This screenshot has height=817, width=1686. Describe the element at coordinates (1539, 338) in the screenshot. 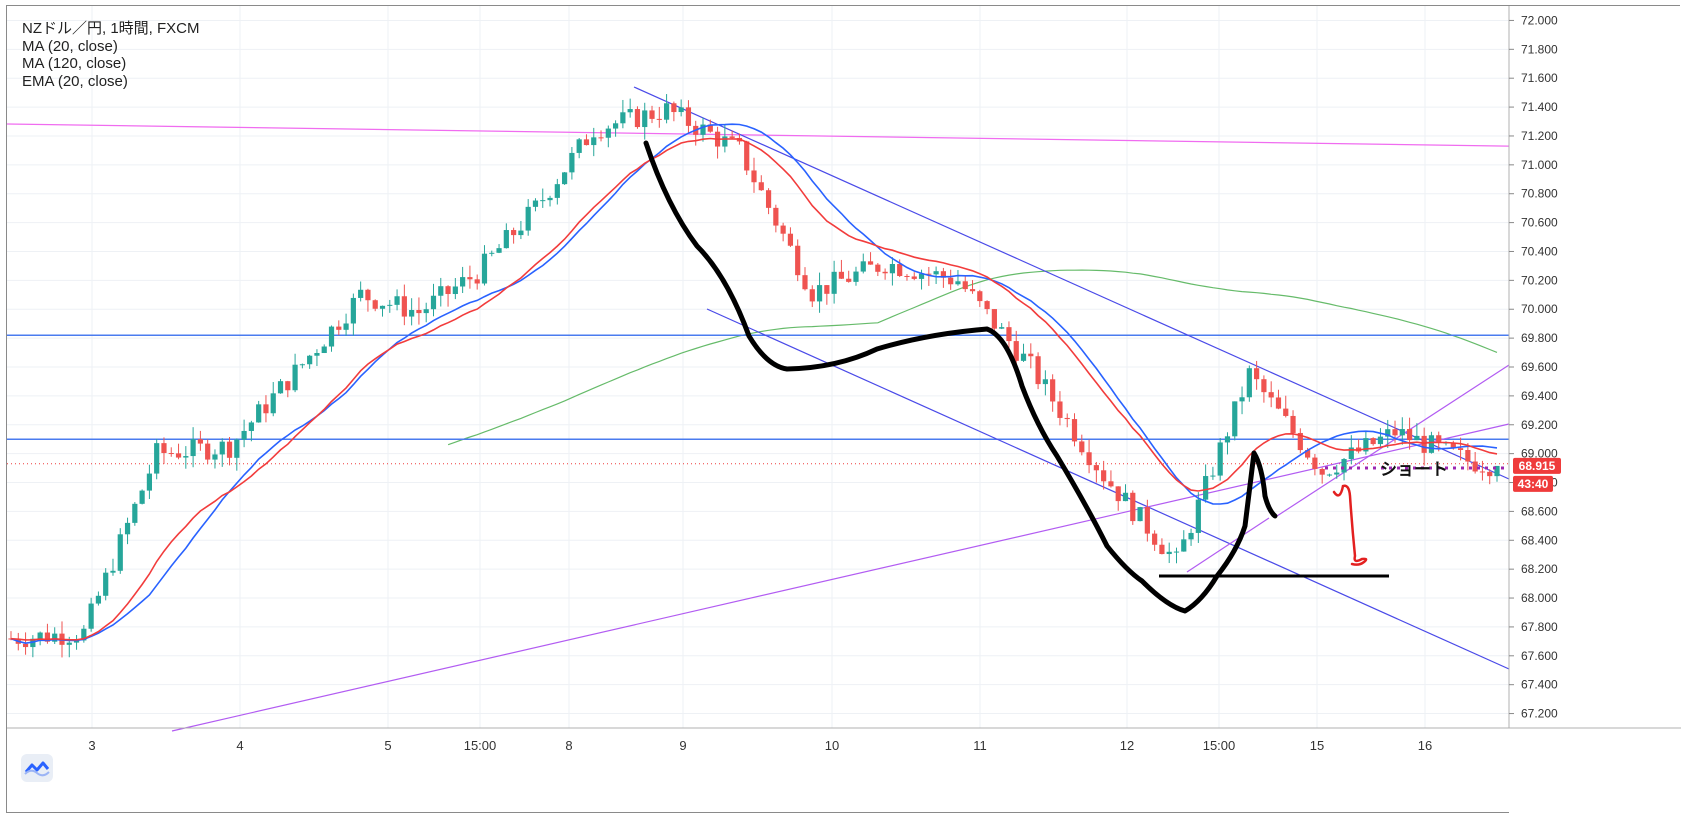

I see `y-tick-label: 69.800` at that location.